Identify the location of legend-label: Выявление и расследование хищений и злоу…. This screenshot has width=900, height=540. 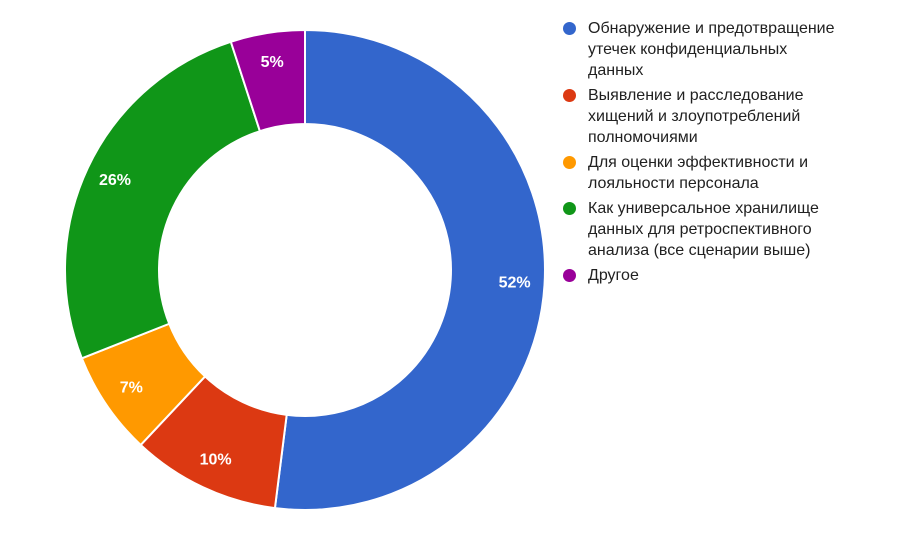
(696, 116).